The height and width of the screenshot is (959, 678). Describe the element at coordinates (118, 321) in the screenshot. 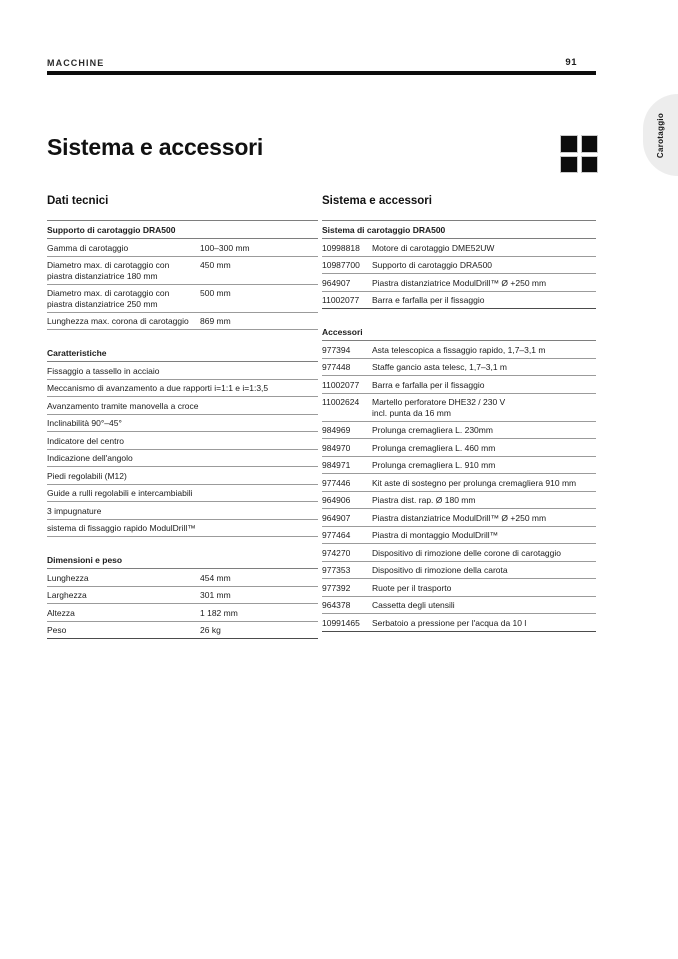

I see `row-label: Lunghezza max. corona di carotaggio` at that location.